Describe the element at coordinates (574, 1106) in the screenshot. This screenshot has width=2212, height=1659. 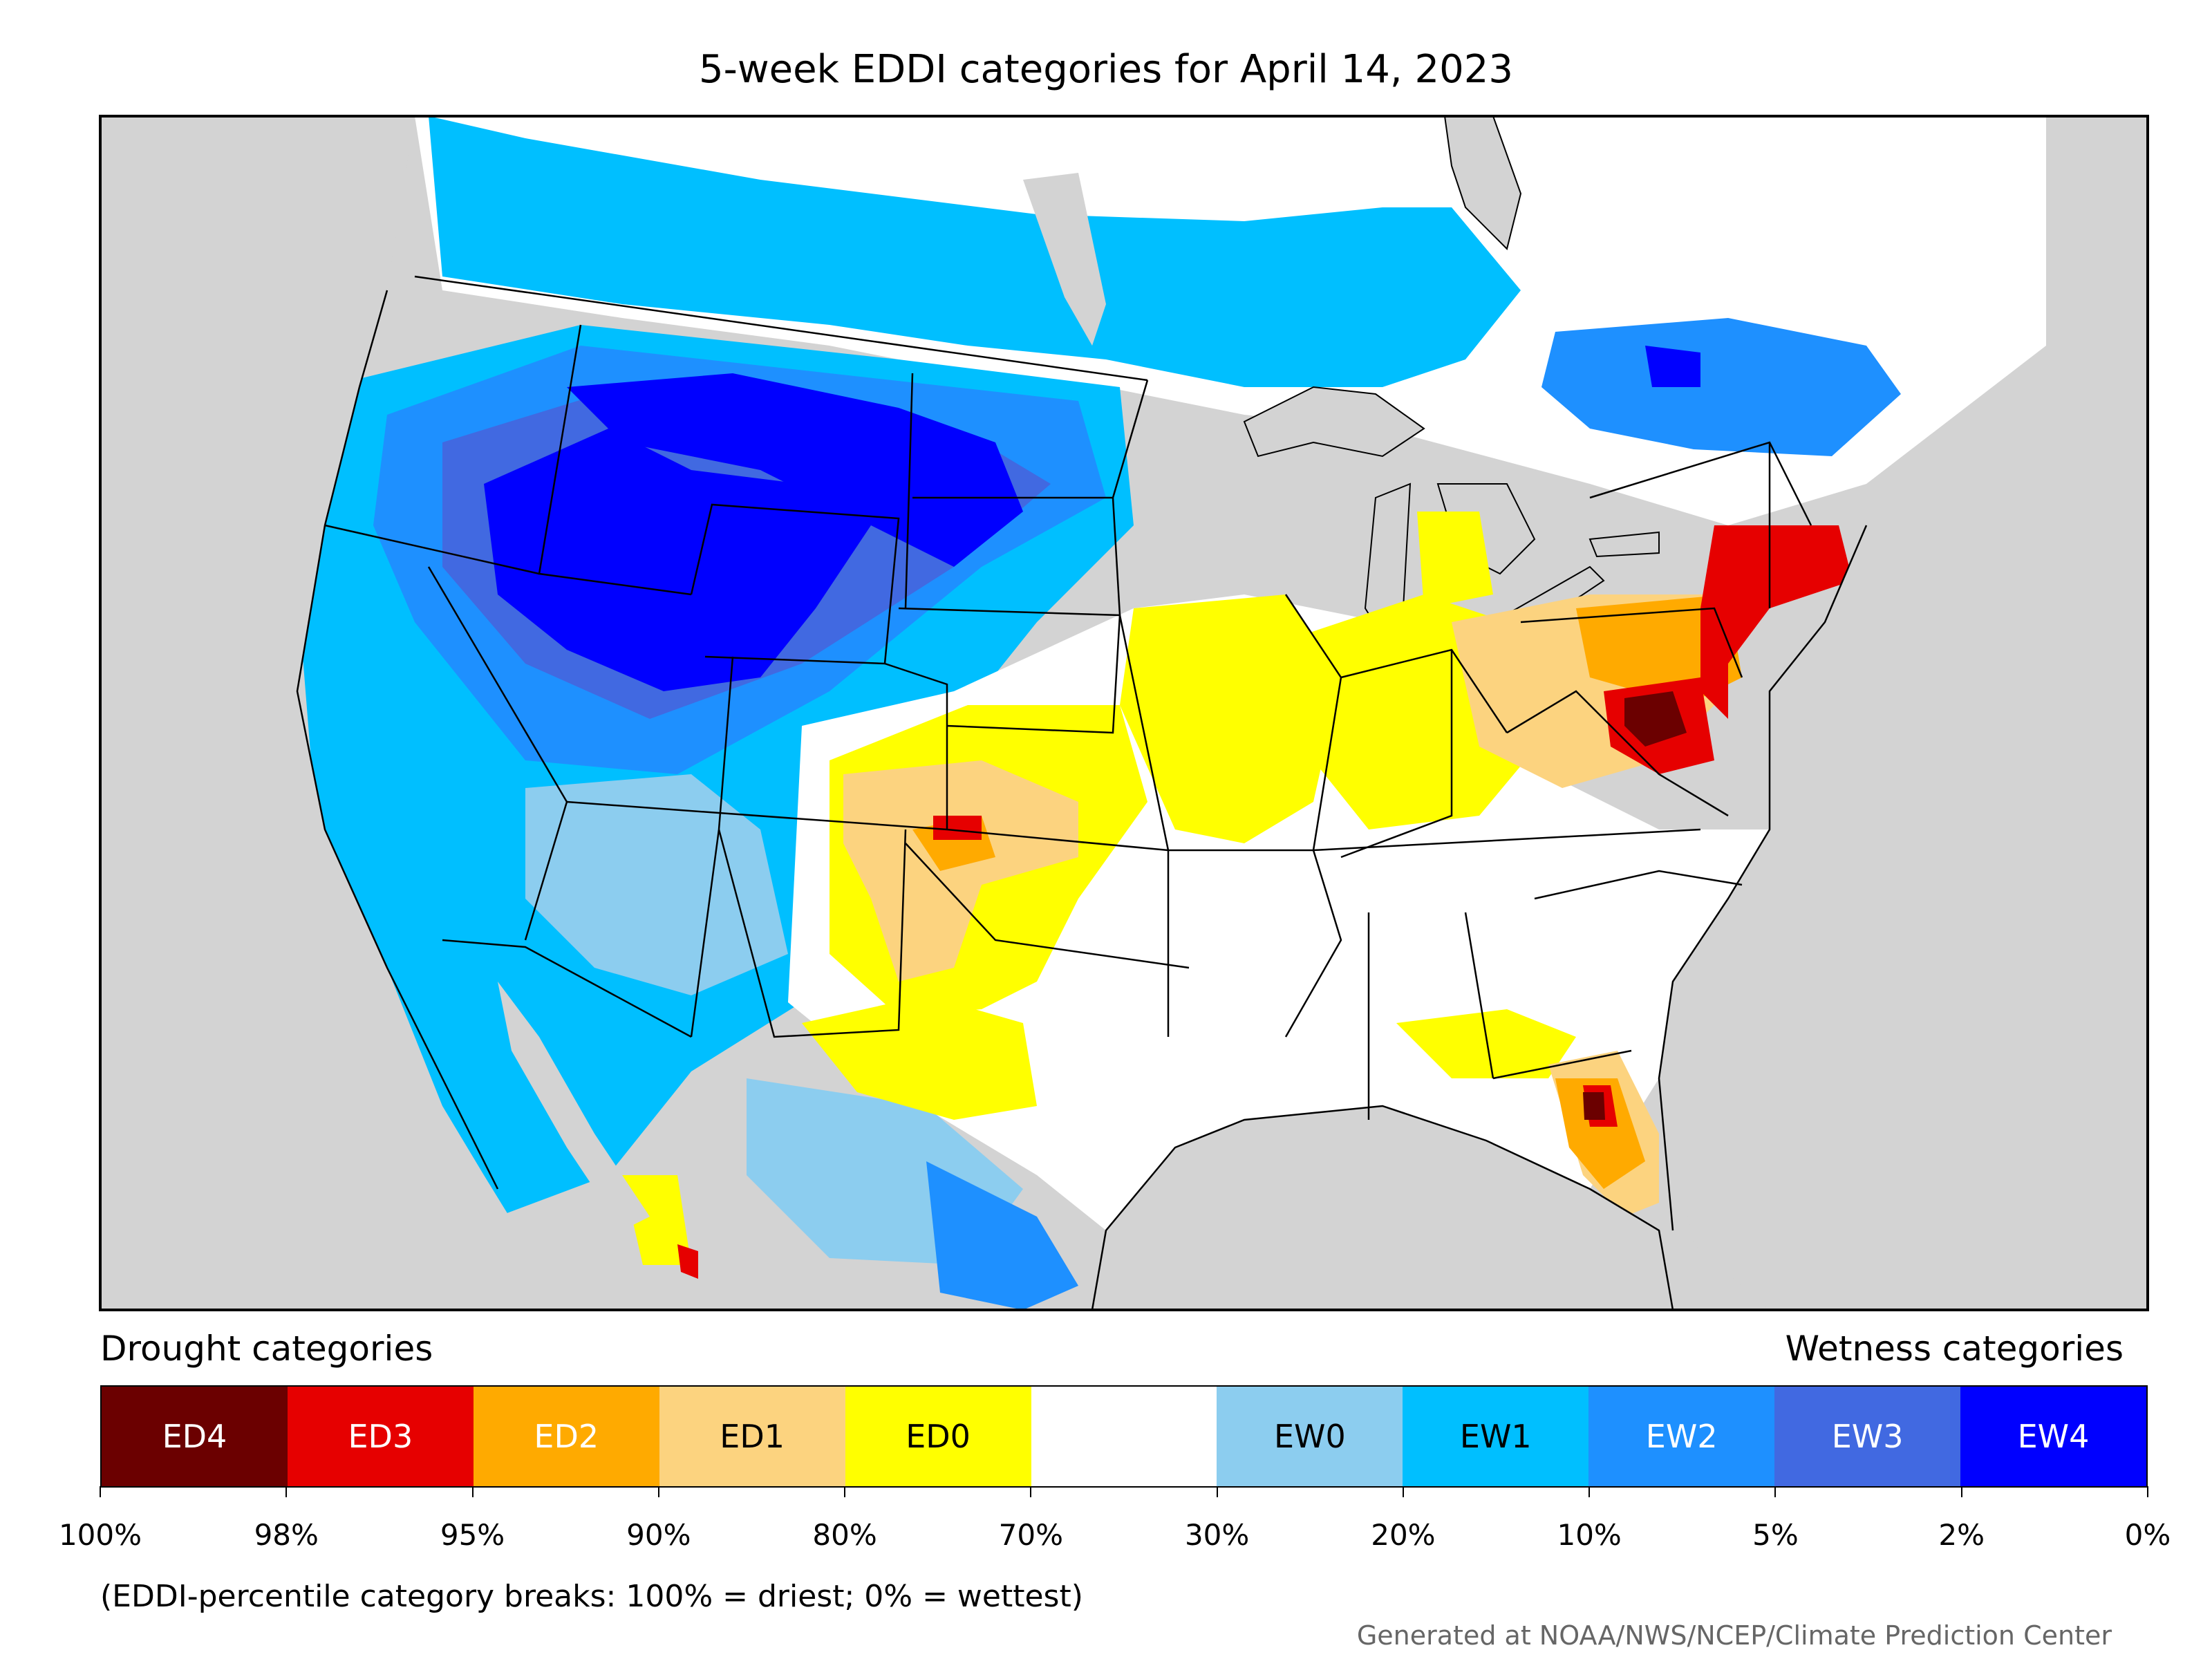
I see `gulf-of-california` at that location.